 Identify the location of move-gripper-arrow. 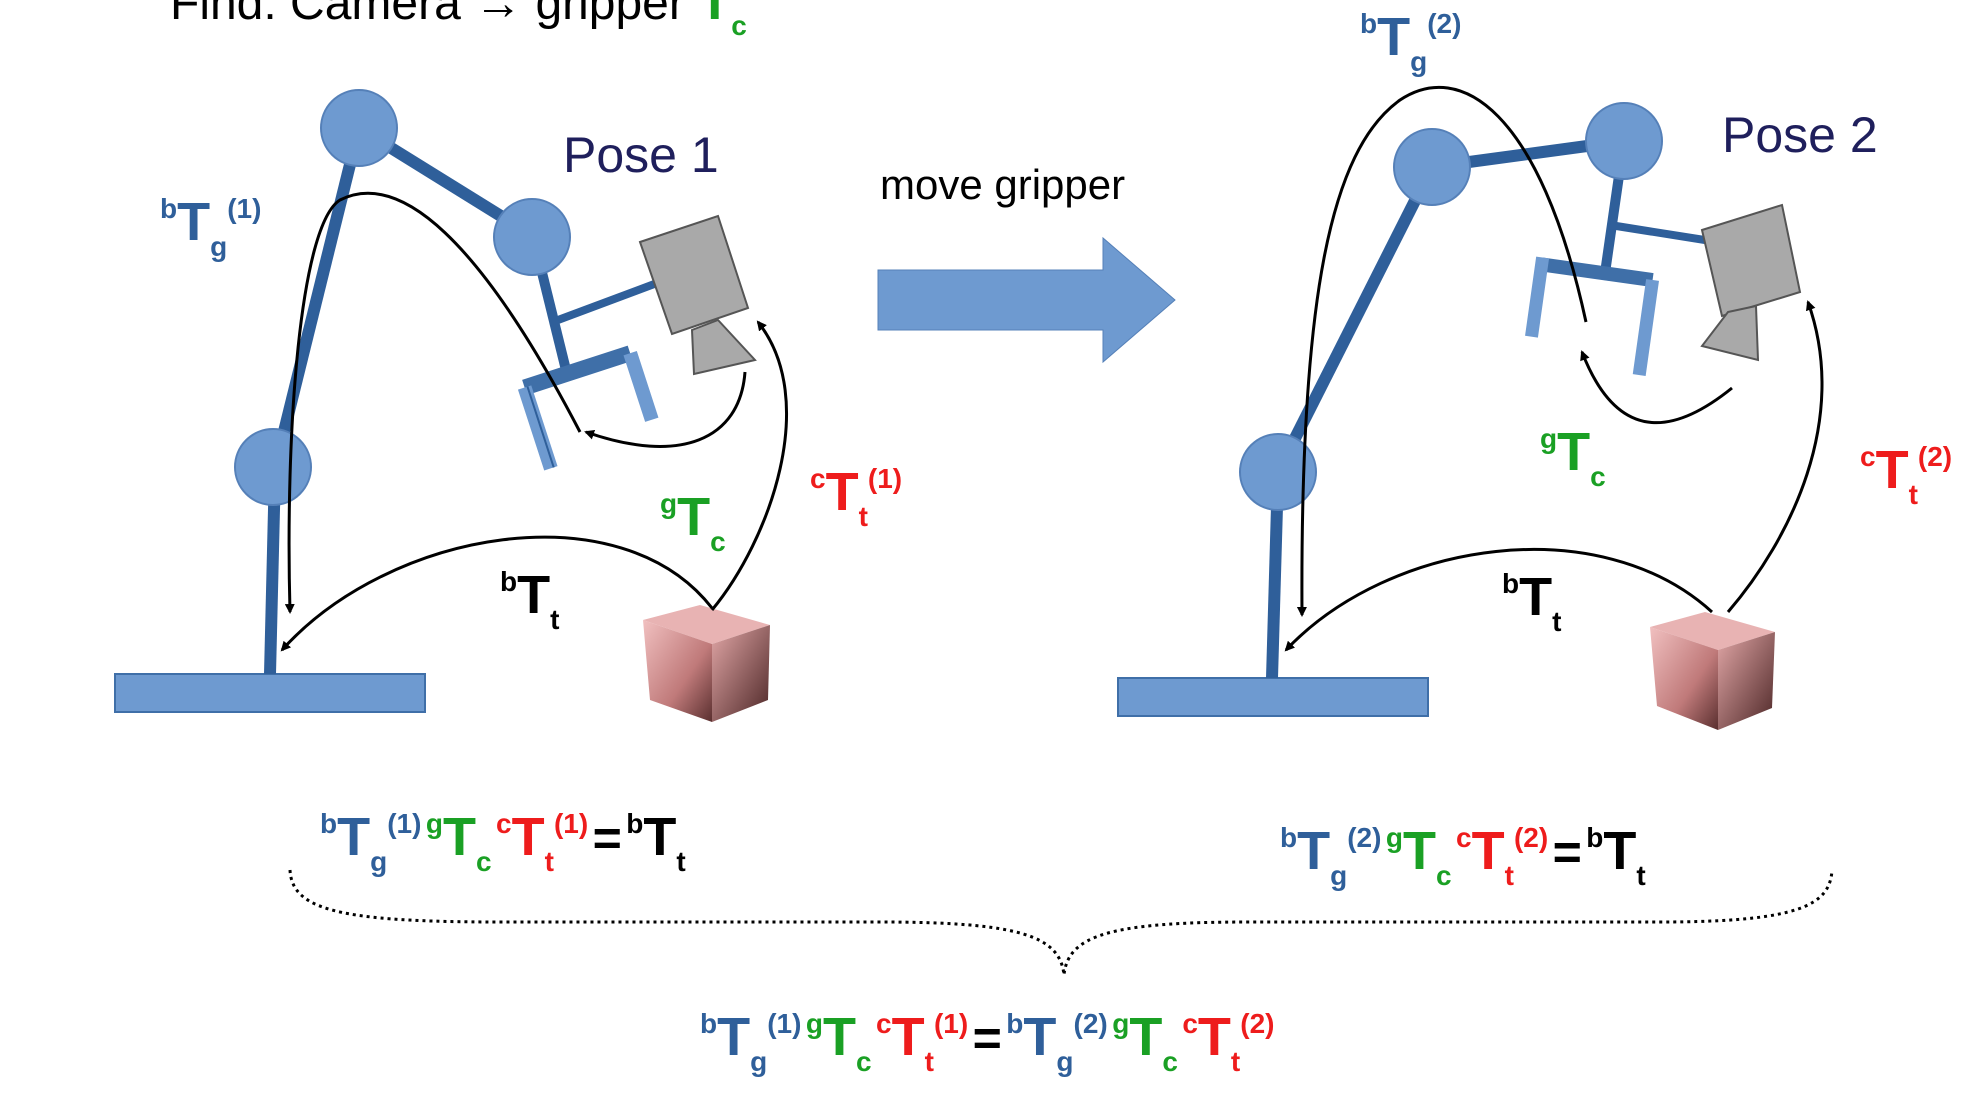
(1026, 300).